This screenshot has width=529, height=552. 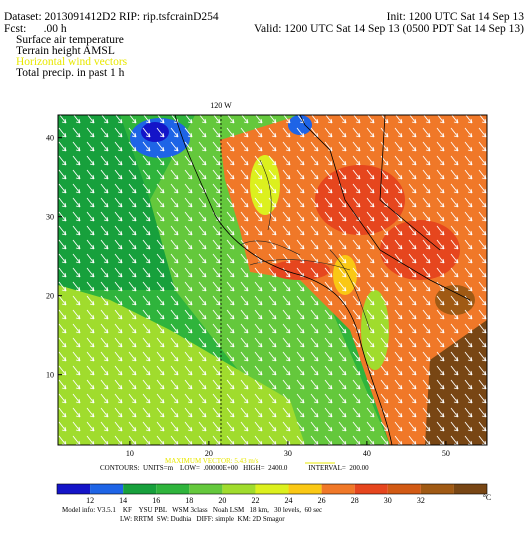 What do you see at coordinates (70, 73) in the screenshot?
I see `field-label: Total precip. in past 1 h` at bounding box center [70, 73].